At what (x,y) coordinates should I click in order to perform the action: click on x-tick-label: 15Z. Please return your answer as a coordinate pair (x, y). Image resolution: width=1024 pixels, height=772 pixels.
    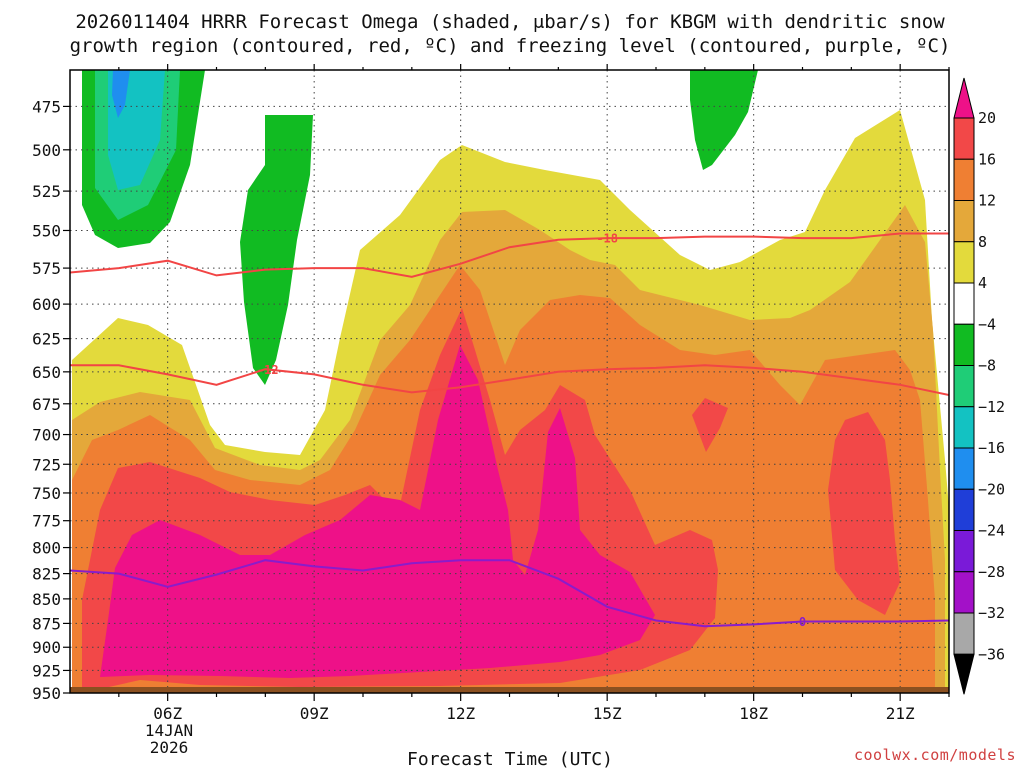
    Looking at the image, I should click on (607, 713).